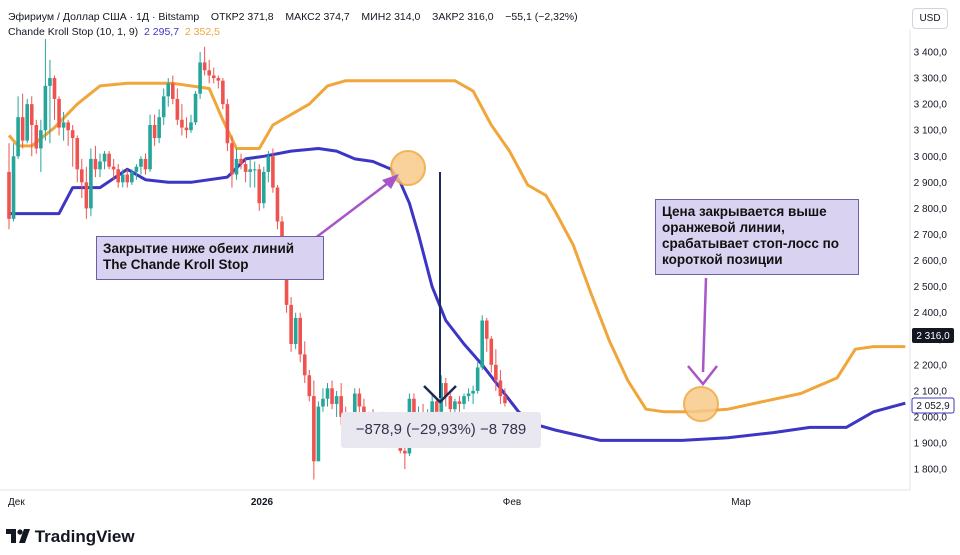 The image size is (960, 555). I want to click on measure-arrowhead, so click(440, 394).